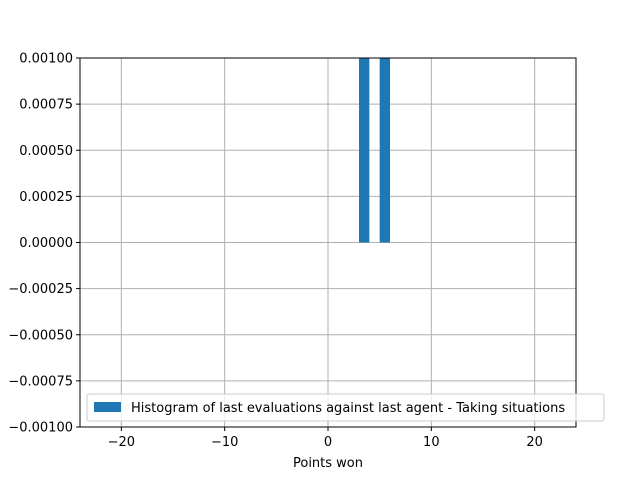 The image size is (640, 480). I want to click on y-tick-label: 0.00000, so click(46, 243).